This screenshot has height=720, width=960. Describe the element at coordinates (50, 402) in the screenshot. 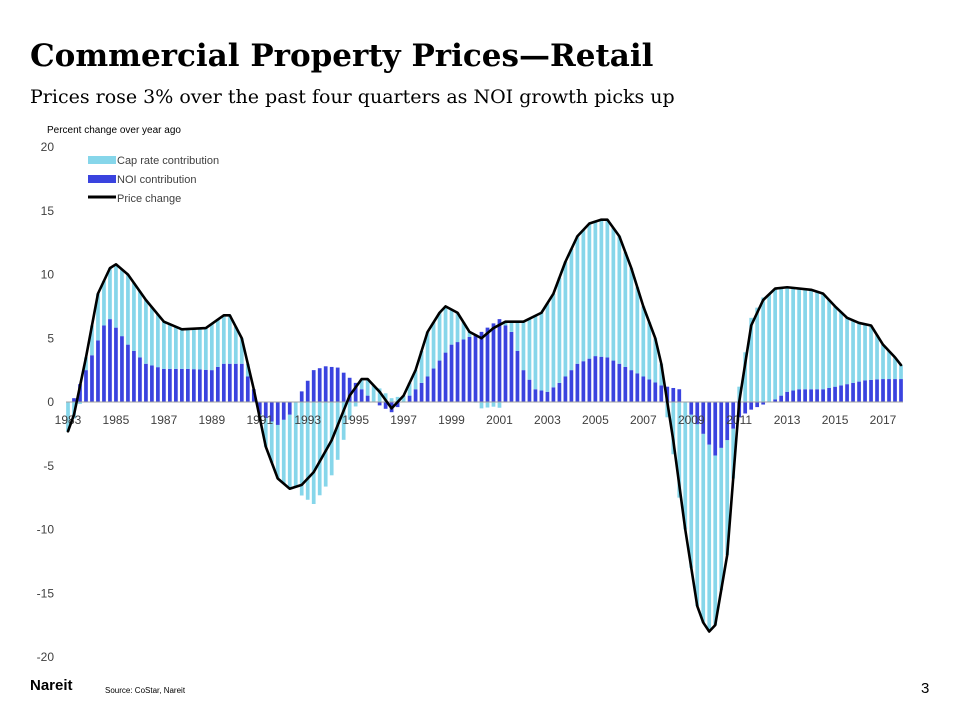

I see `y-tick-label: 0` at that location.